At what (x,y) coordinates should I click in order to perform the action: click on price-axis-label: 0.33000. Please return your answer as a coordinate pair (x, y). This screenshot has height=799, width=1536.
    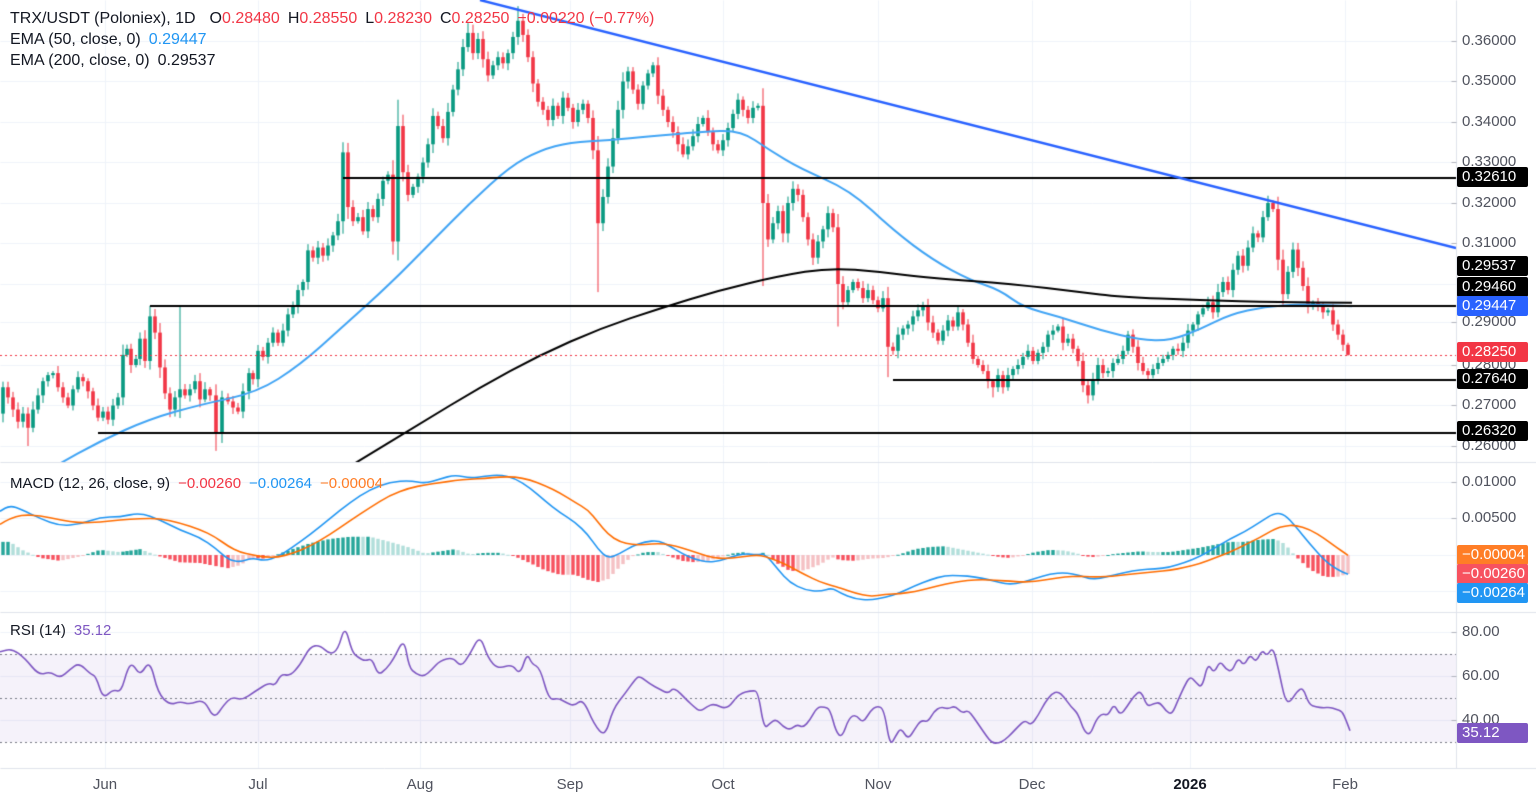
    Looking at the image, I should click on (1489, 161).